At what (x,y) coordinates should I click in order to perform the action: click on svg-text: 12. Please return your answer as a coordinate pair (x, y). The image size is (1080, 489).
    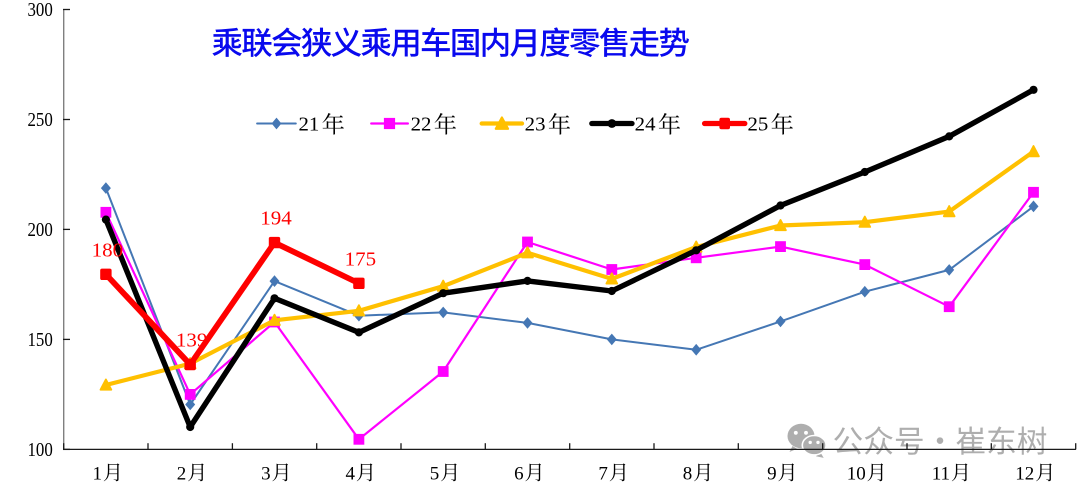
    Looking at the image, I should click on (1024, 473).